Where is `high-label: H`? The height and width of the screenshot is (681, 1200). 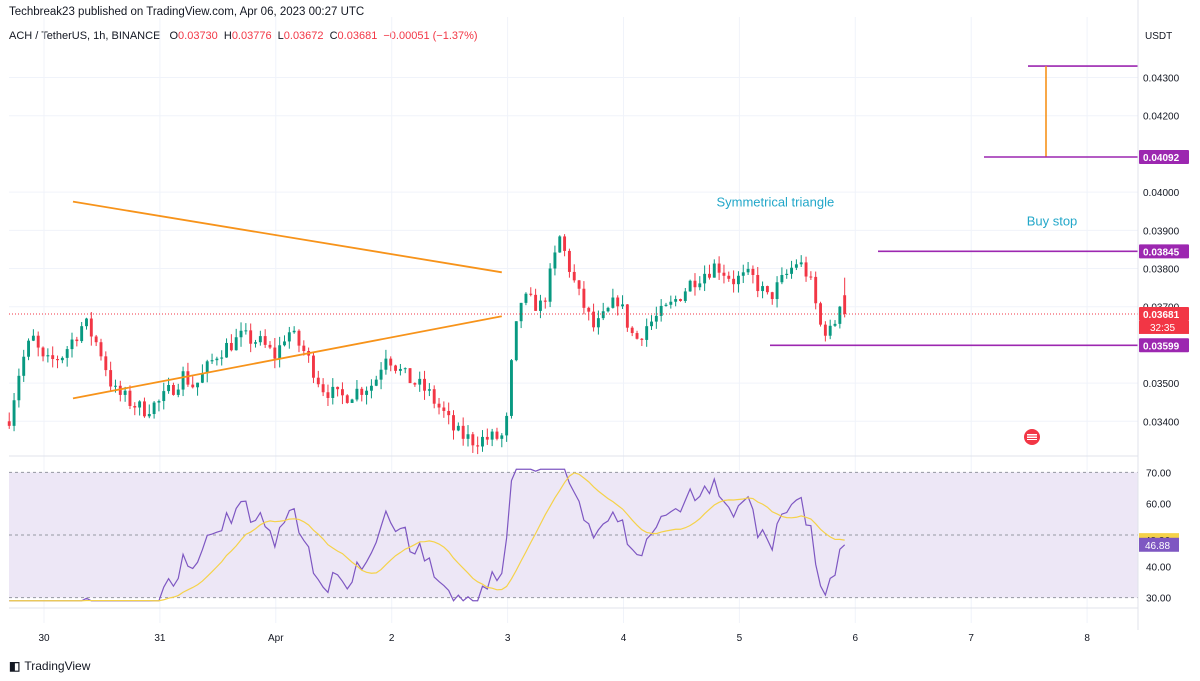
high-label: H is located at coordinates (227, 36).